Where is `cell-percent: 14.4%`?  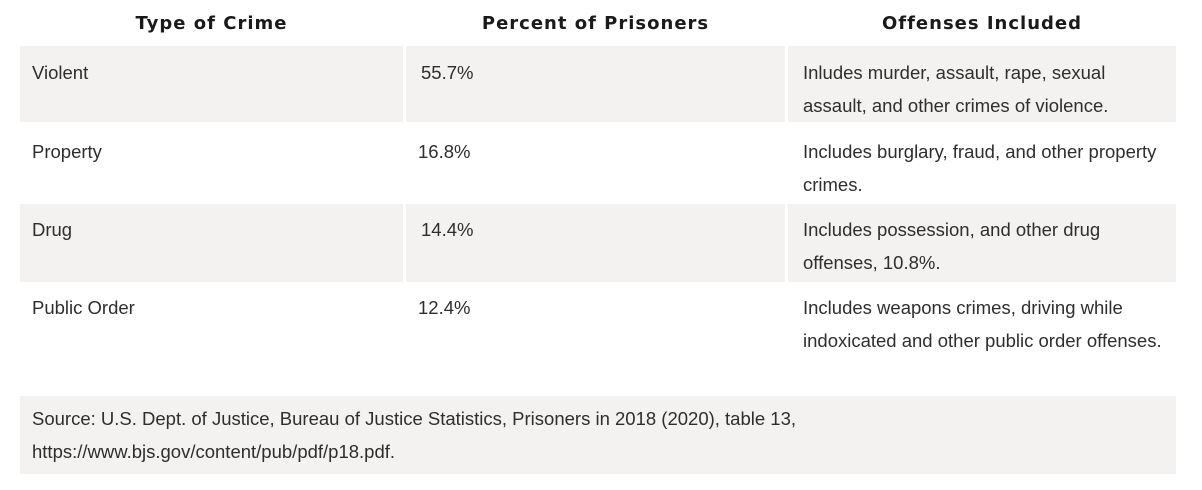 cell-percent: 14.4% is located at coordinates (595, 243).